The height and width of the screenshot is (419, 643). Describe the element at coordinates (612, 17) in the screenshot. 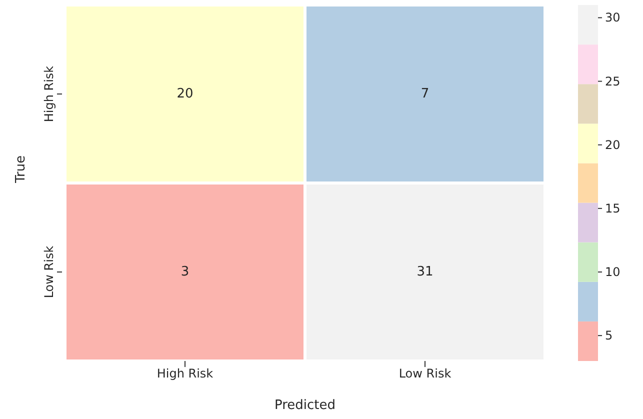

I see `color-bar-label: 30` at that location.